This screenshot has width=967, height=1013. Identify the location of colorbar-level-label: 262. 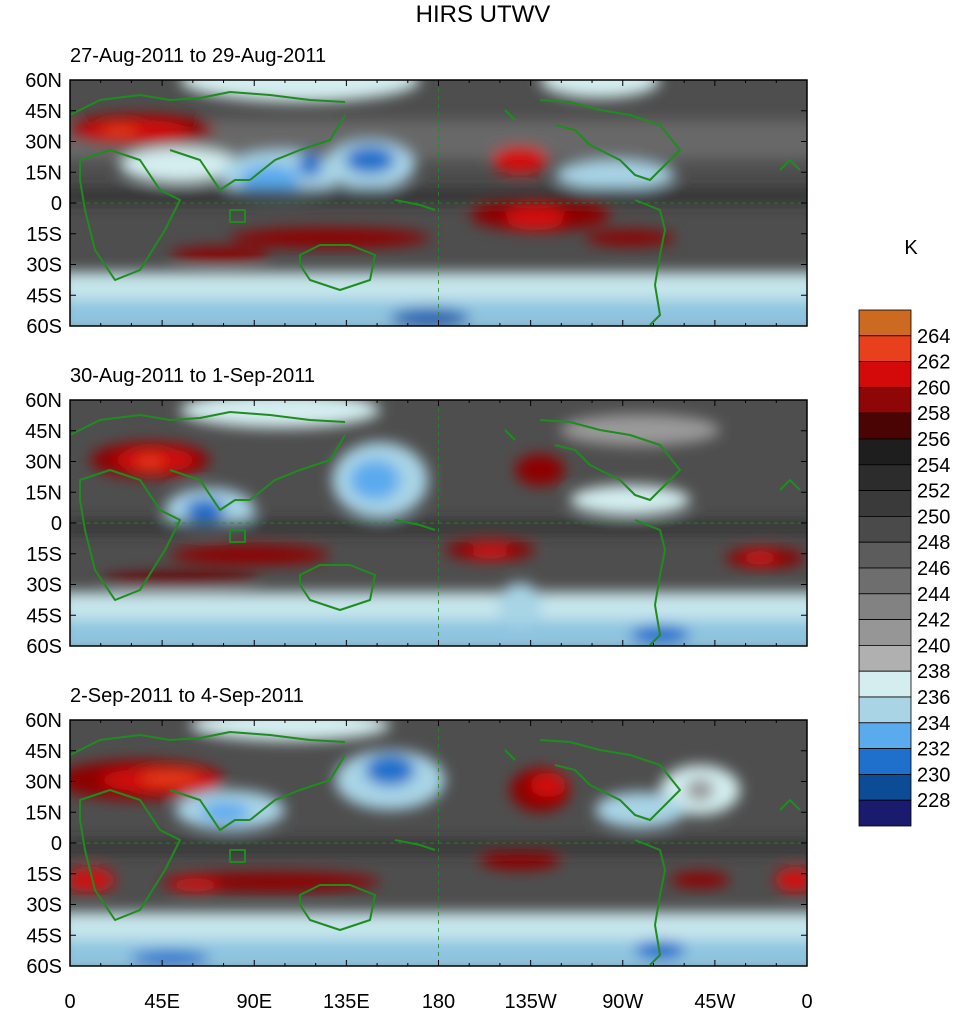
(933, 363).